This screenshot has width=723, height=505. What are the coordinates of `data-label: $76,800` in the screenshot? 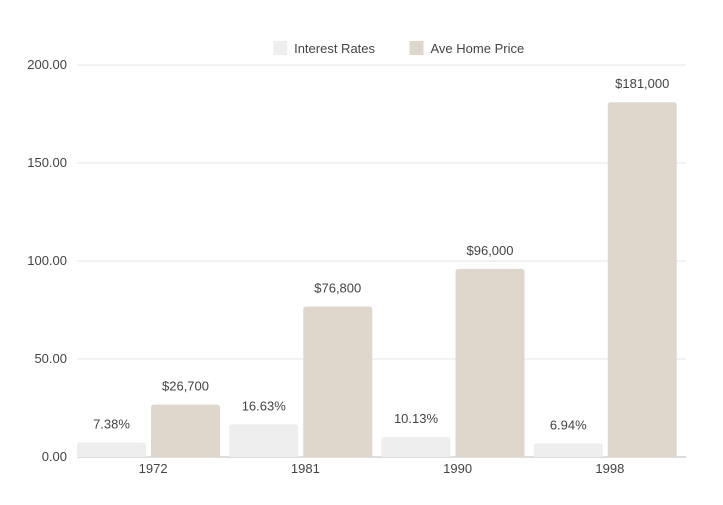 It's located at (337, 287).